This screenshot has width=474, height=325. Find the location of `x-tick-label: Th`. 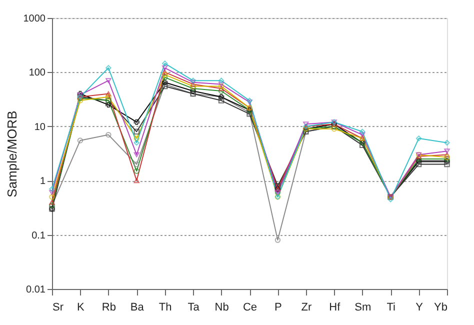

x-tick-label: Th is located at coordinates (165, 308).